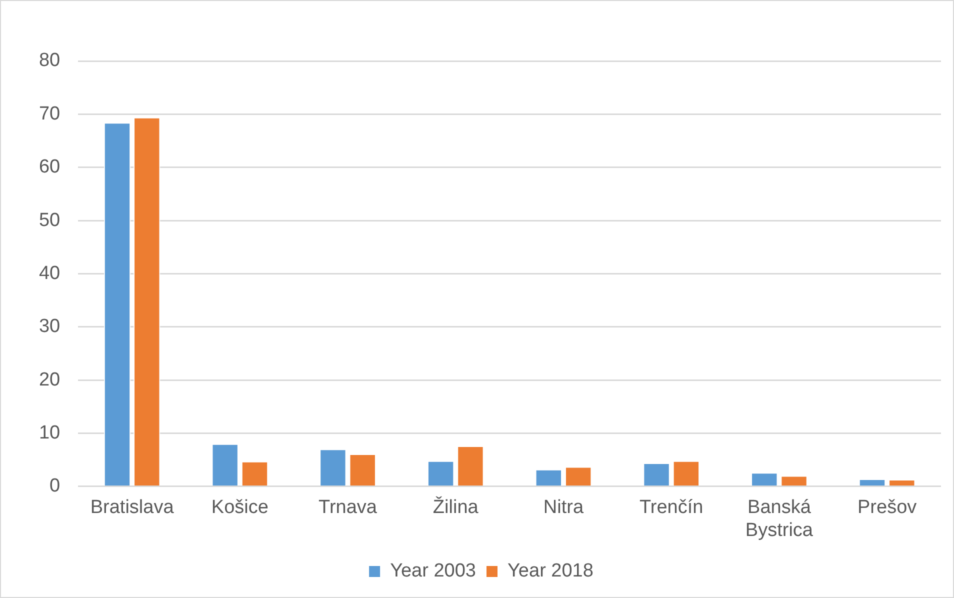  I want to click on y-tick-label: 60, so click(49, 167).